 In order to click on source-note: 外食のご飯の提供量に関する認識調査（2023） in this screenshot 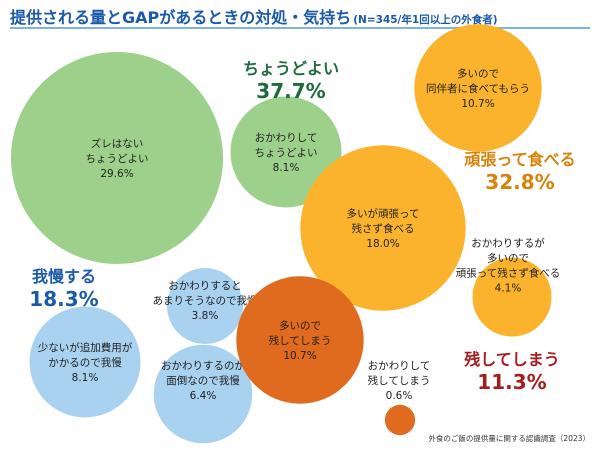, I will do `click(509, 438)`.